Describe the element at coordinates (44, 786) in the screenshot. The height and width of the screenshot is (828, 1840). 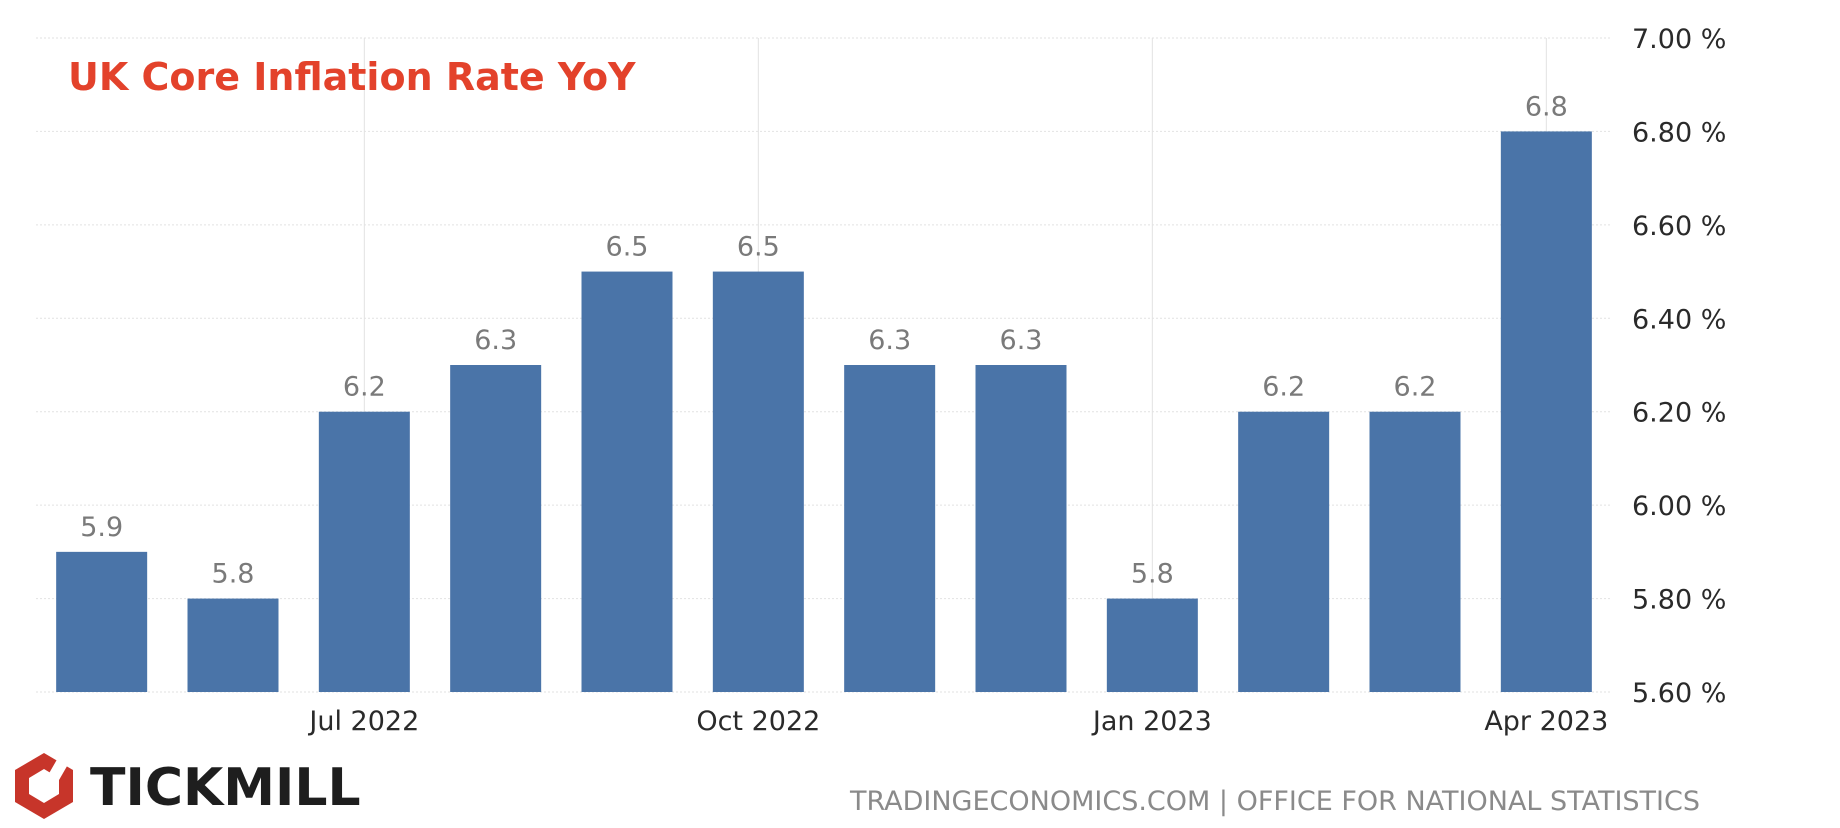
I see `tickmill-hexagon-logo-icon` at that location.